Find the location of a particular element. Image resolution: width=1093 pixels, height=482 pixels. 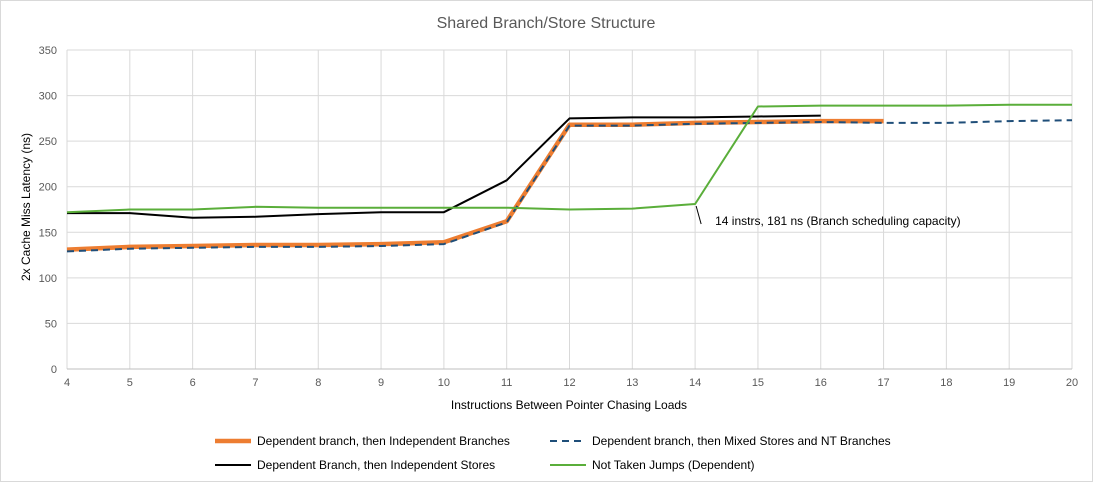

x-tick-label: 12 is located at coordinates (569, 383).